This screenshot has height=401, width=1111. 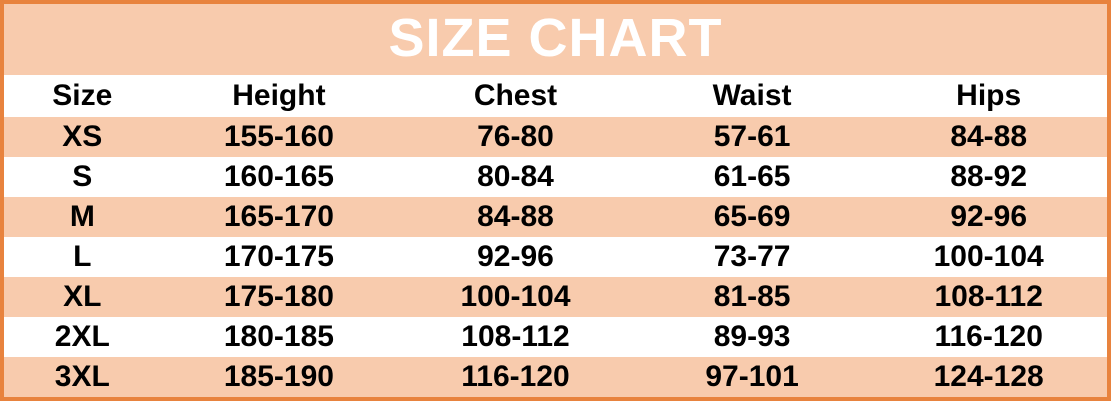 I want to click on cell-chest: 92-96, so click(x=515, y=256).